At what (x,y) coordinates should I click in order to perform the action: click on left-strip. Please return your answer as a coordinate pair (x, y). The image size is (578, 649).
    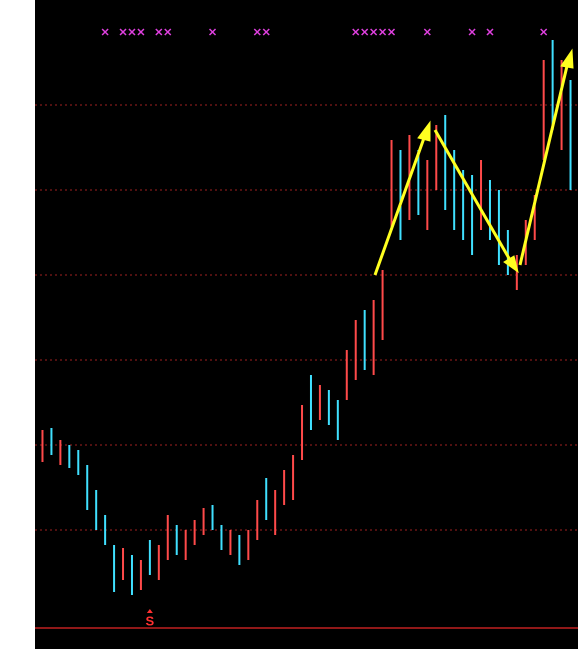
    Looking at the image, I should click on (17, 324).